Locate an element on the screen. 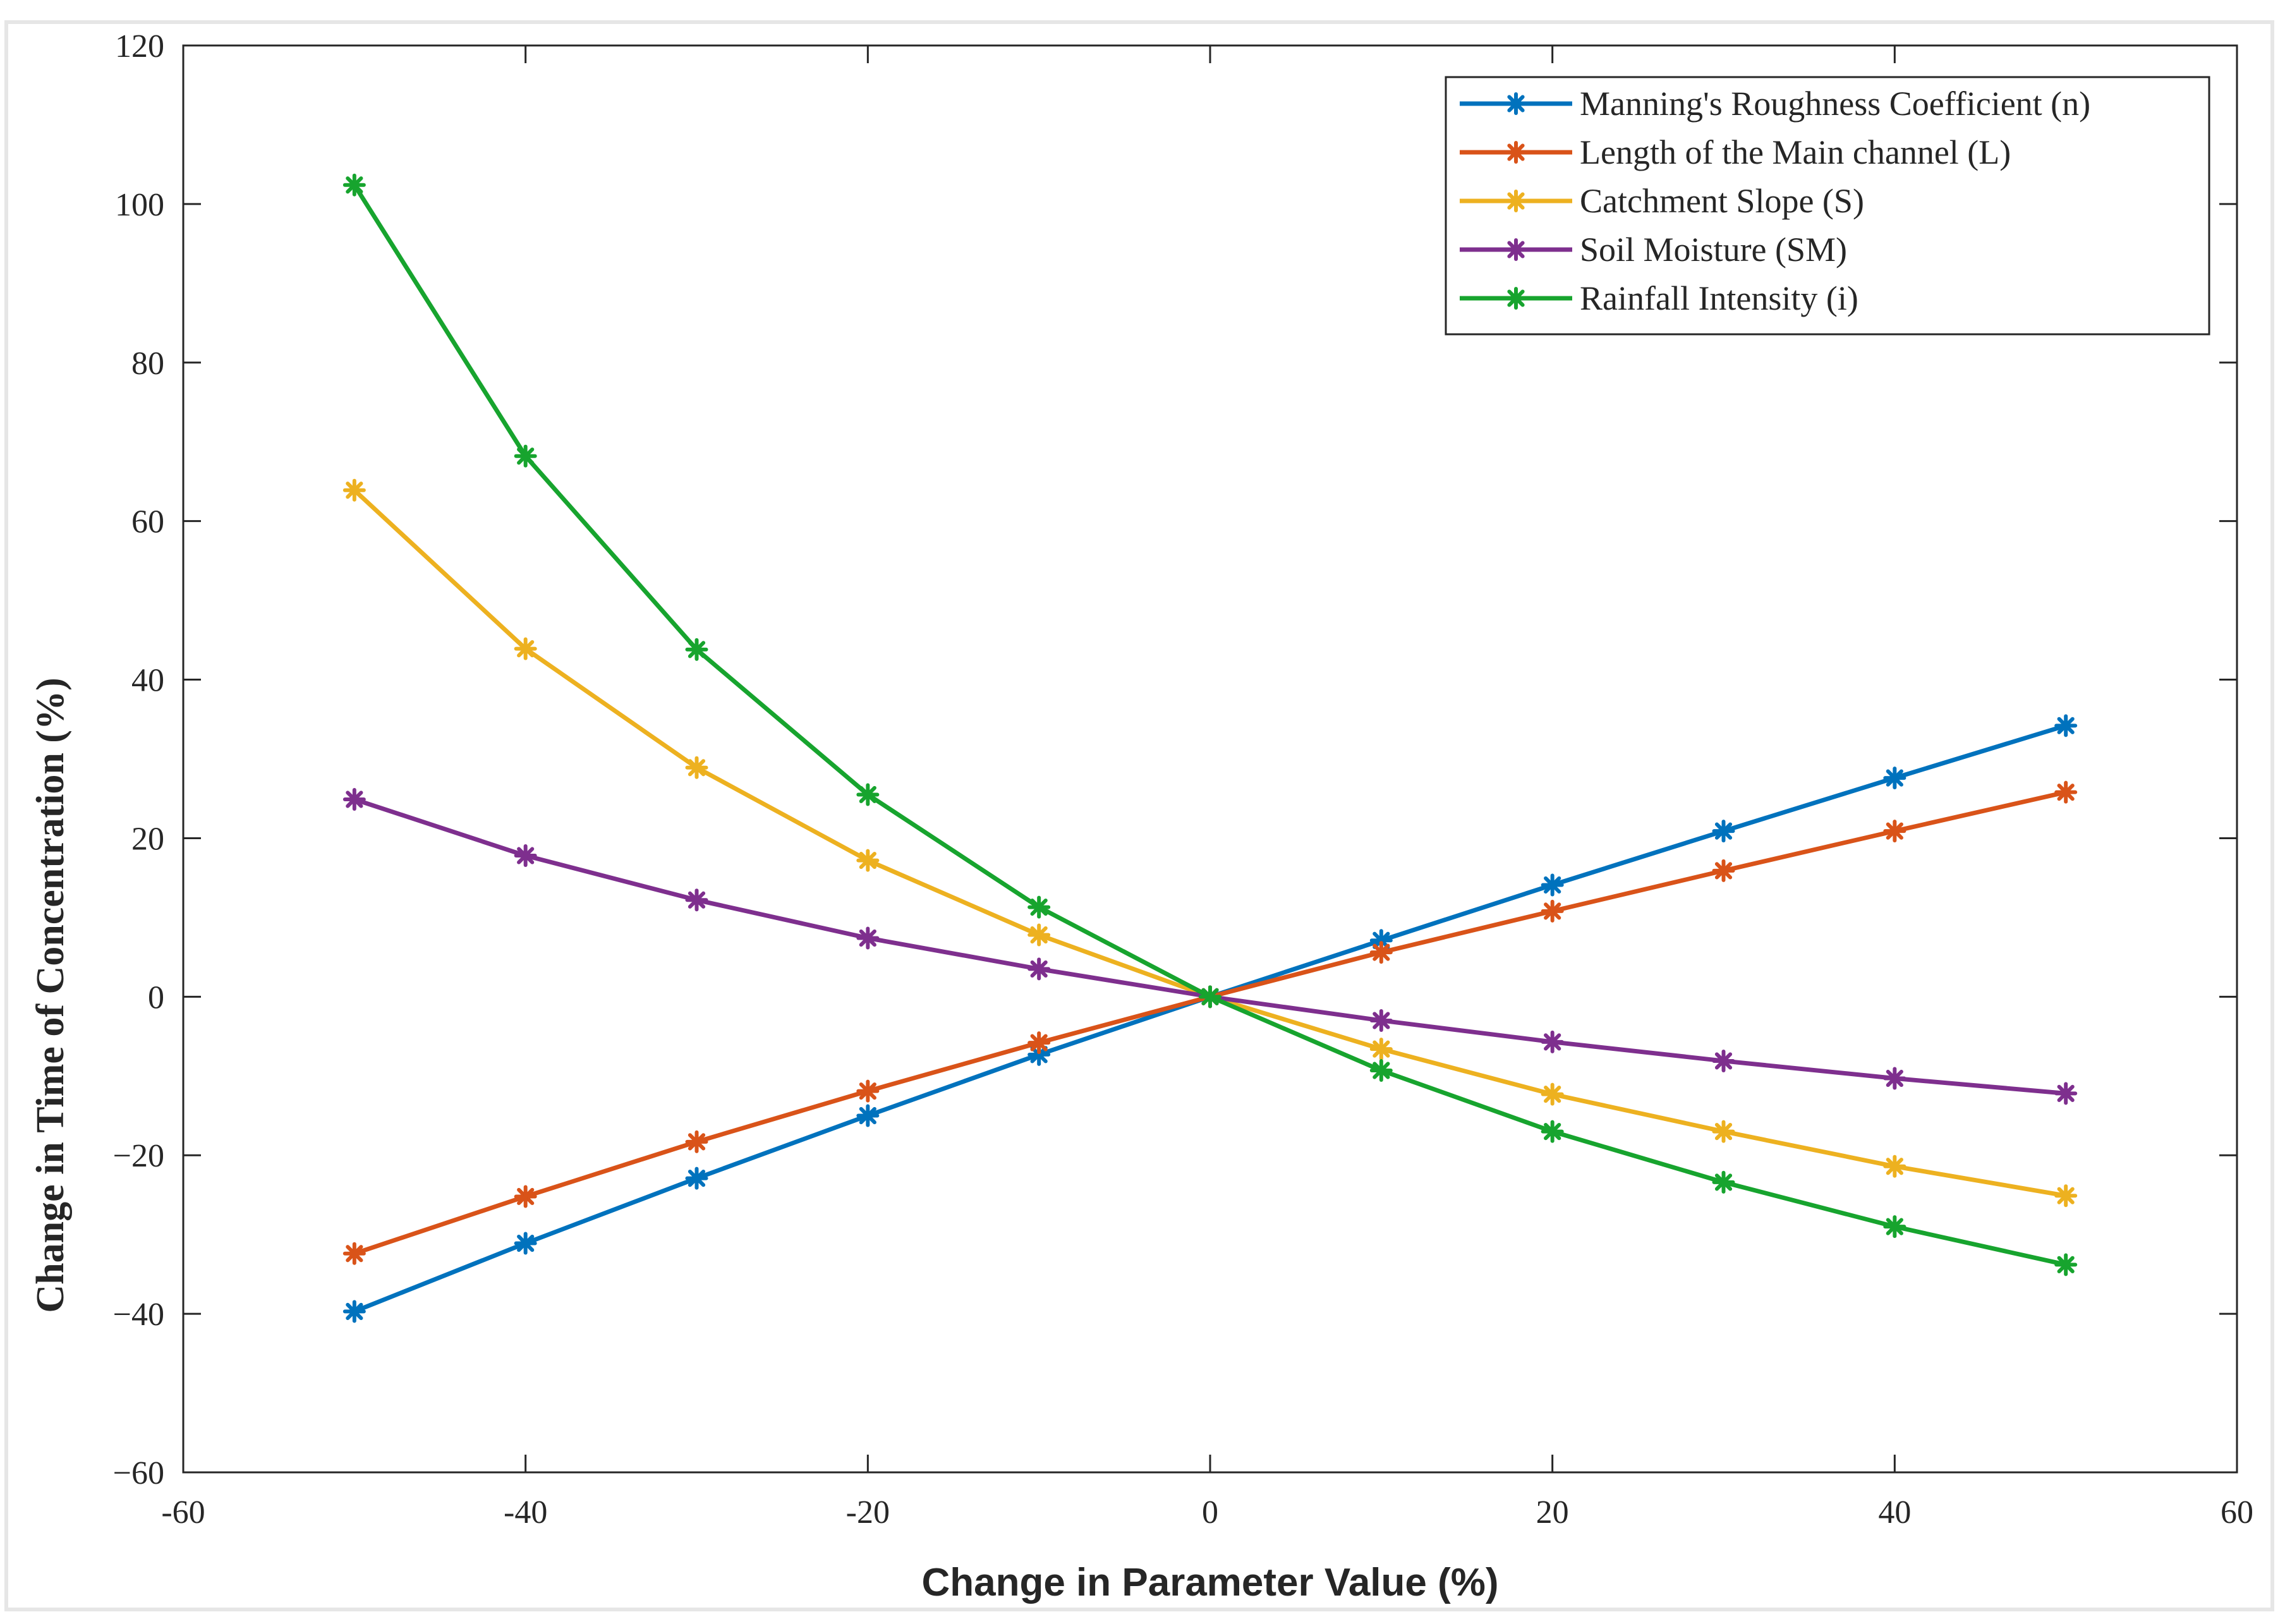 This screenshot has height=1624, width=2285. y-tick-label: 100 is located at coordinates (139, 205).